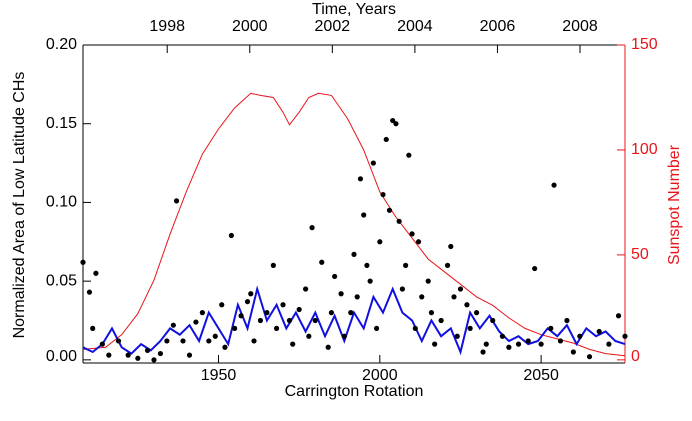 Image resolution: width=692 pixels, height=421 pixels. I want to click on x2-tick-label: 2008, so click(580, 26).